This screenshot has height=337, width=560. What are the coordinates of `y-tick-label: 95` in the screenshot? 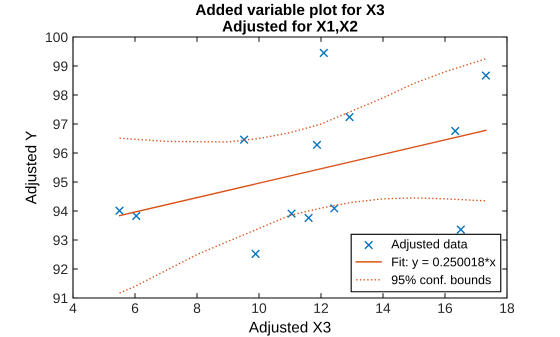 It's located at (60, 182).